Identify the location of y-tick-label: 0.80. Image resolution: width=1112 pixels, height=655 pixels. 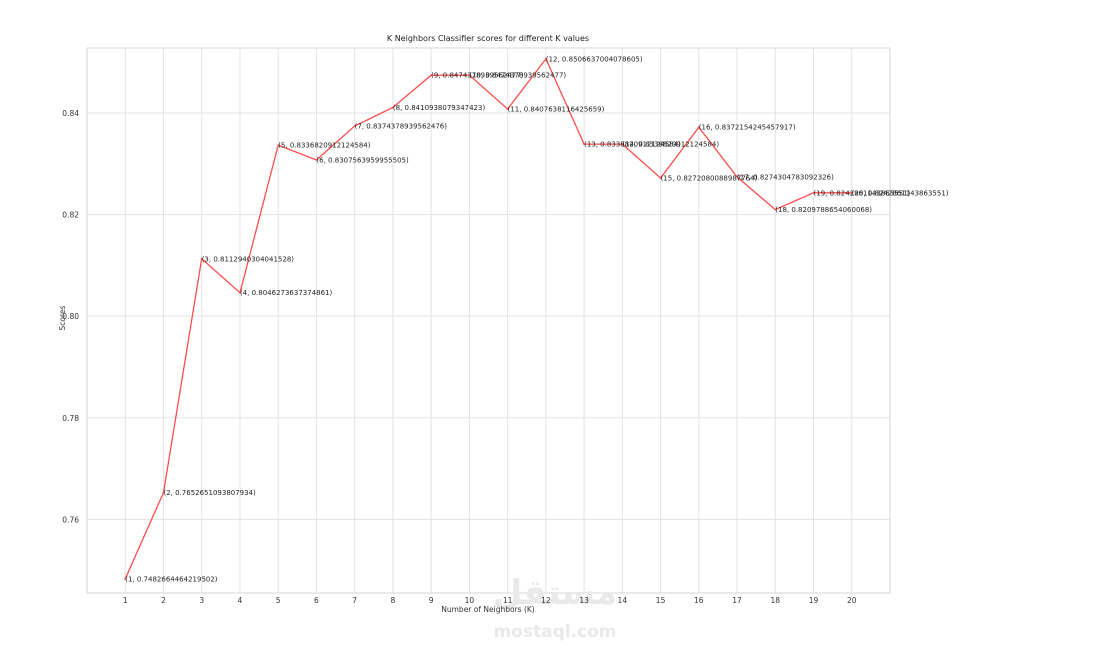
(70, 316).